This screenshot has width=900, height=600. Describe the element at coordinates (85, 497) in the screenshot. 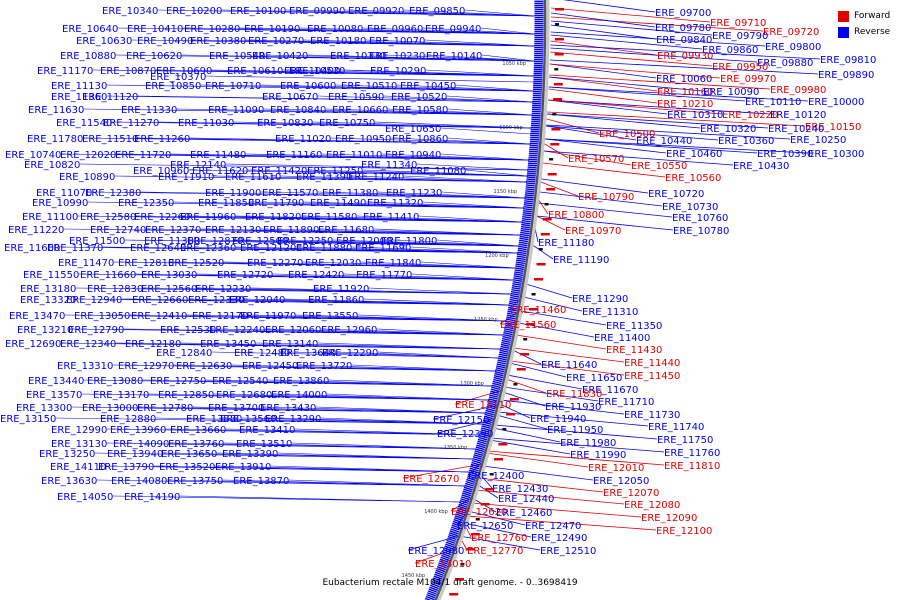

I see `gene-label: ERE_14050` at that location.